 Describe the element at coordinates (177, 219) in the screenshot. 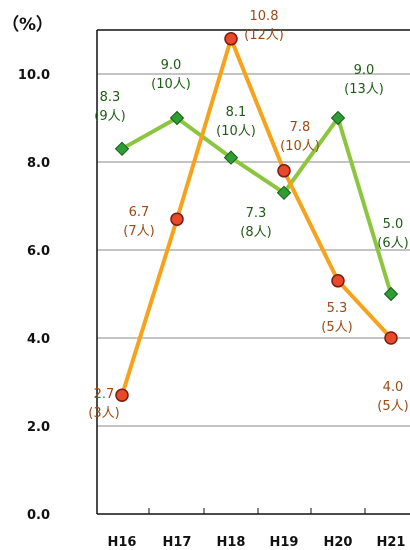

I see `marker-orange-h17` at that location.